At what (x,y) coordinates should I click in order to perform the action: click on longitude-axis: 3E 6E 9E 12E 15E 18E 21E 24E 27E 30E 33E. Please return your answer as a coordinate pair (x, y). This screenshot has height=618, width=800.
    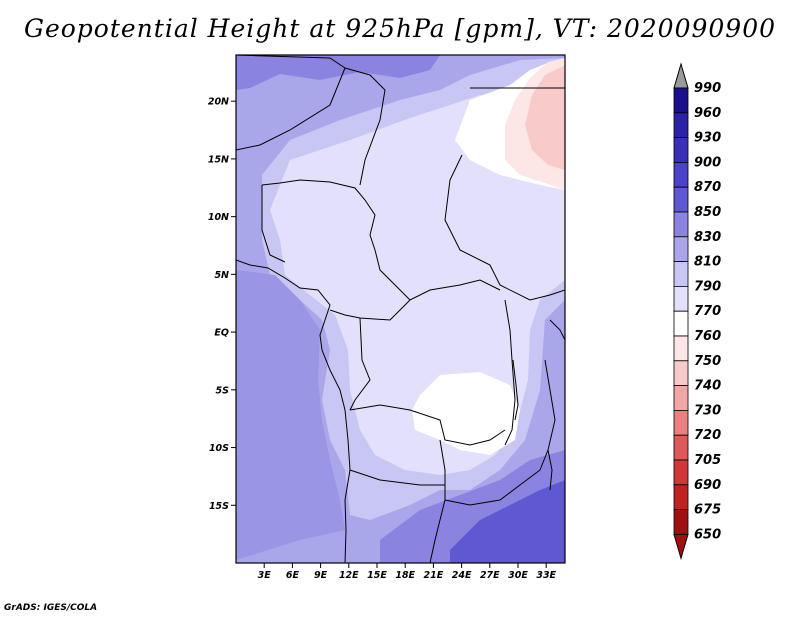
    Looking at the image, I should click on (407, 572).